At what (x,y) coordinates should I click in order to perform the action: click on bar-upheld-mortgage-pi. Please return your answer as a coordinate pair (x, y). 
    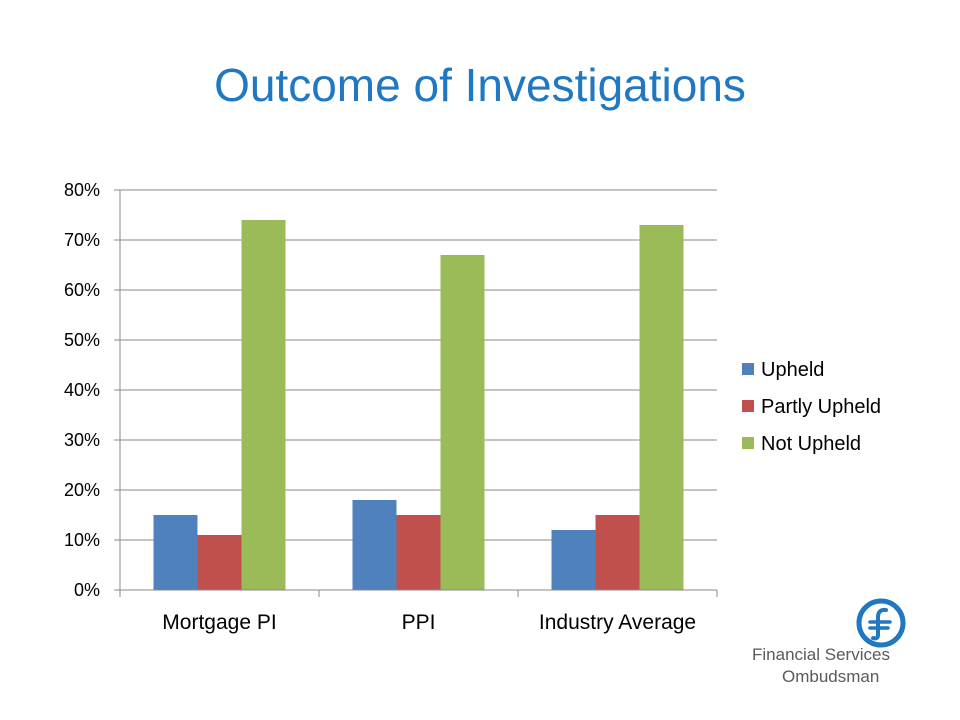
    Looking at the image, I should click on (175, 552).